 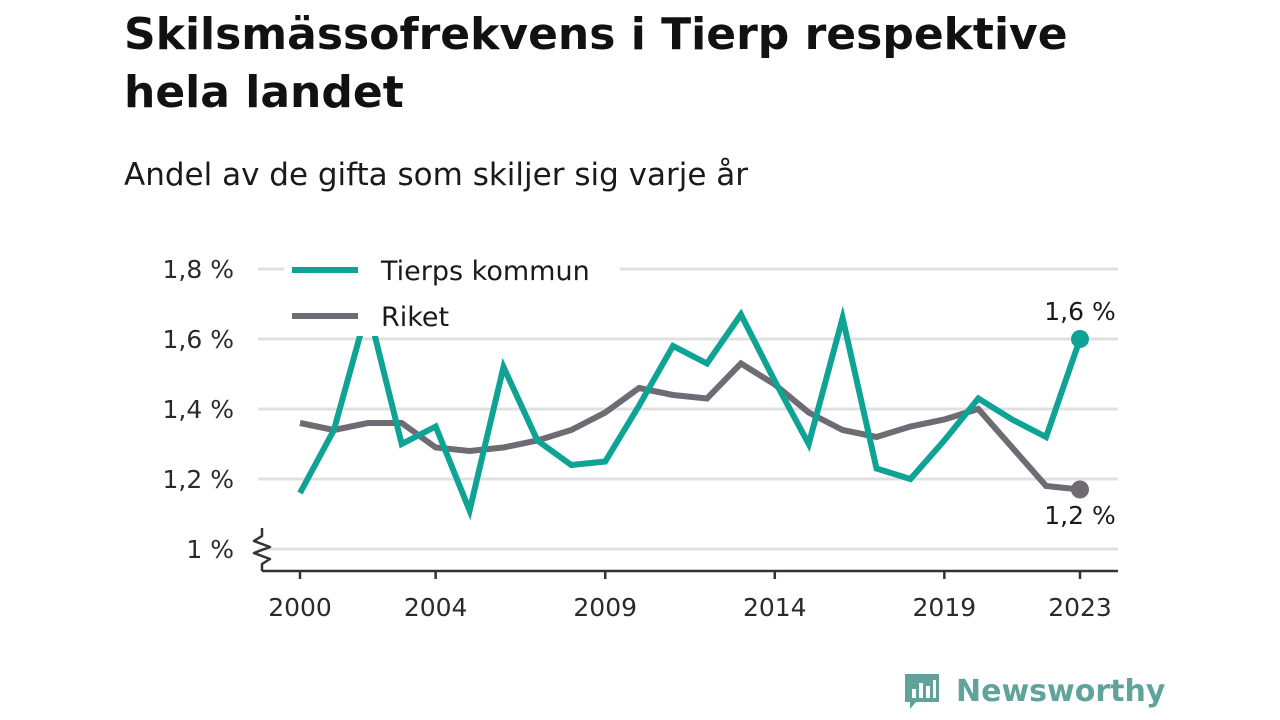 I want to click on x-tick-label: 2014, so click(x=775, y=607).